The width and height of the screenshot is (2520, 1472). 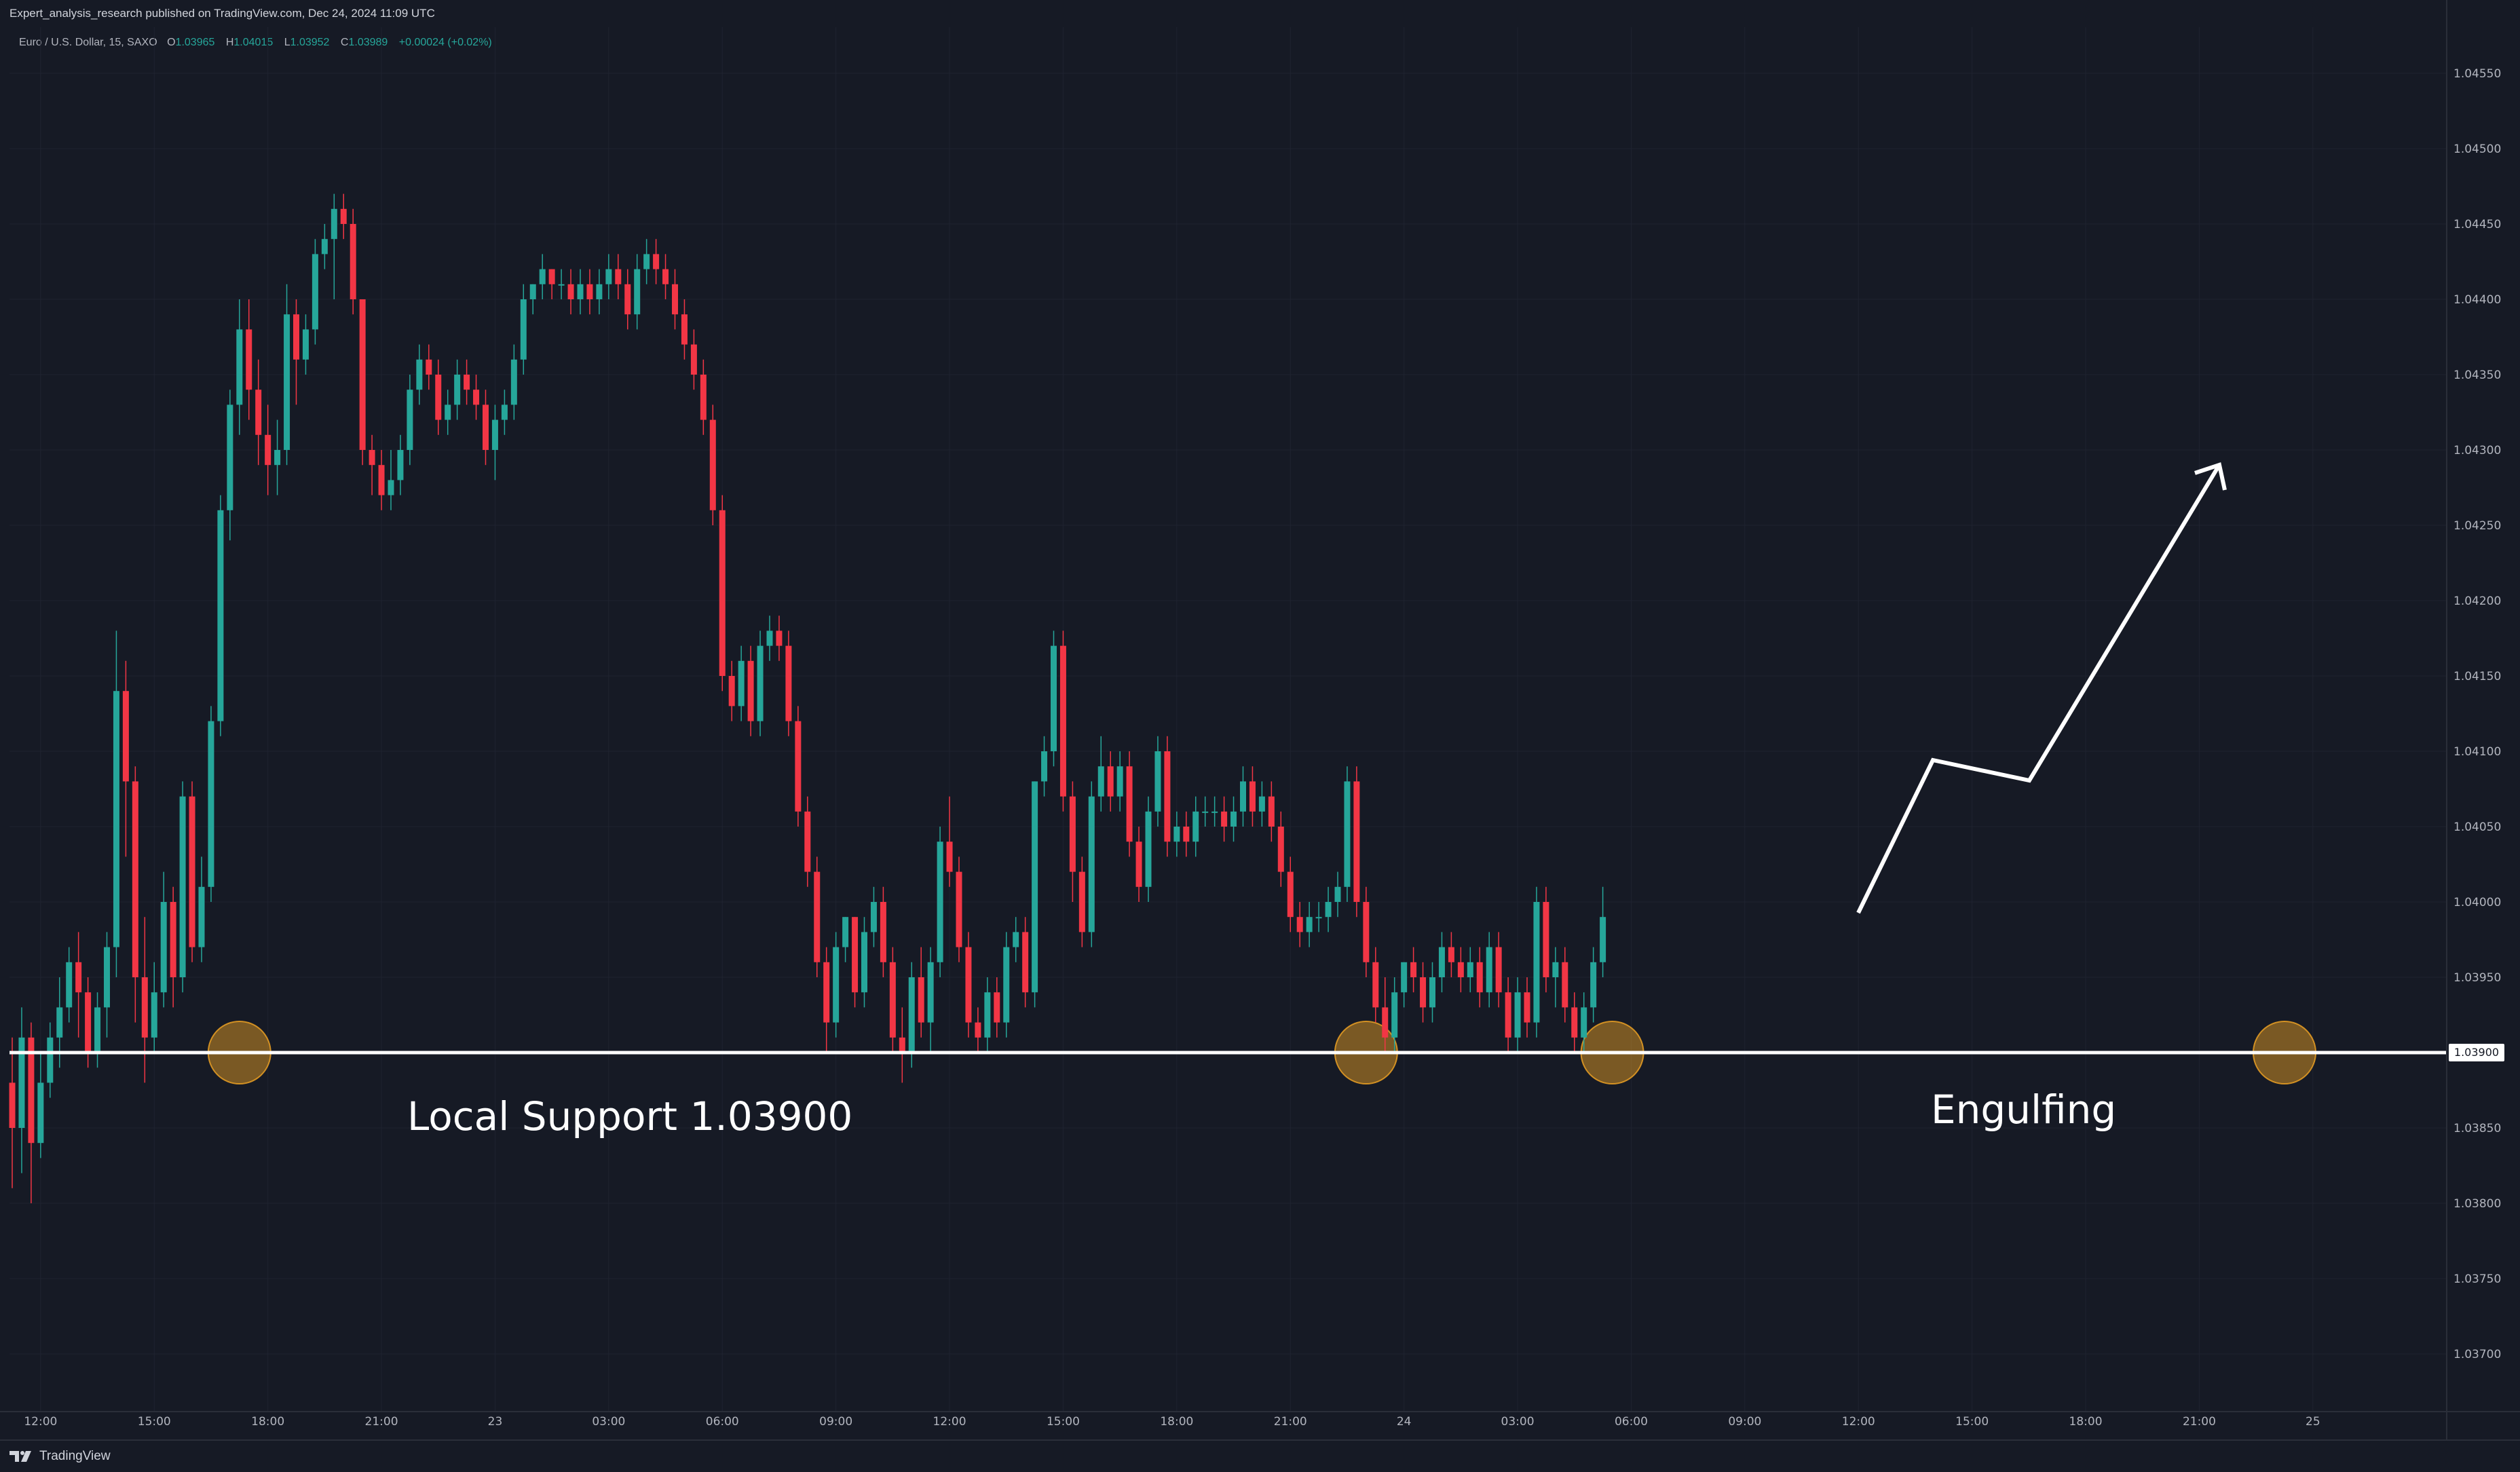 I want to click on high-value: 1.04015, so click(x=253, y=42).